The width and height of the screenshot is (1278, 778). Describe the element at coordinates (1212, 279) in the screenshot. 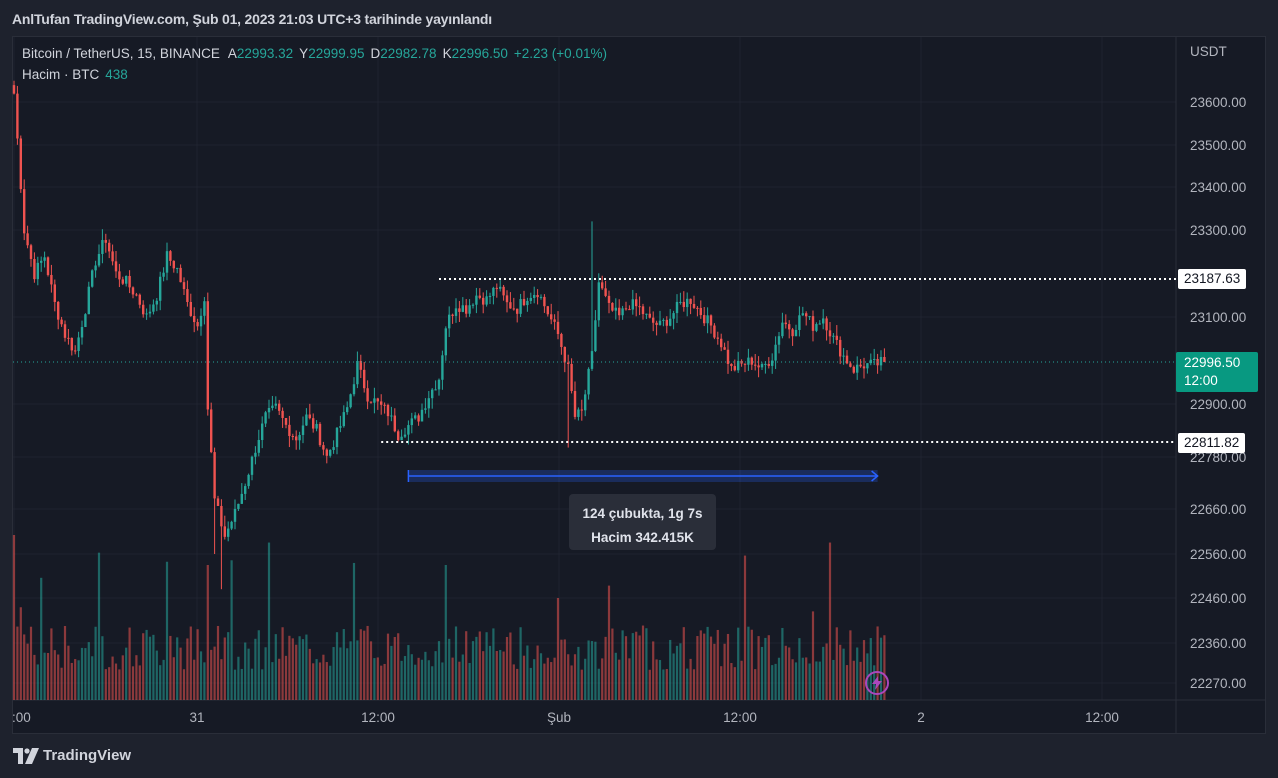

I see `resistance-price-tag: 23187.63` at that location.